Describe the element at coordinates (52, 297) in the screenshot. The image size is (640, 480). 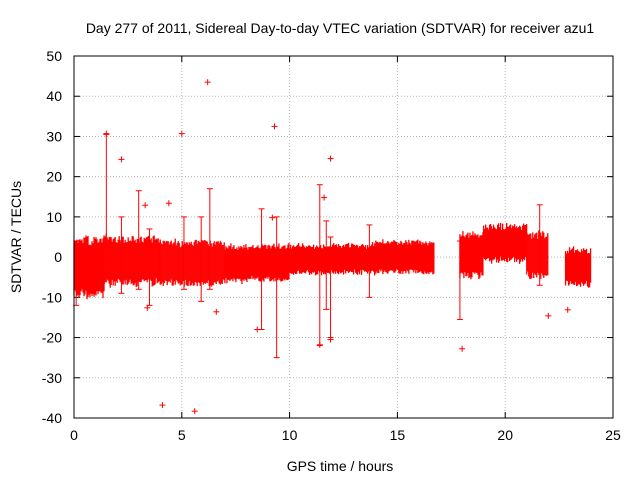
I see `y-tick-label: -10` at that location.